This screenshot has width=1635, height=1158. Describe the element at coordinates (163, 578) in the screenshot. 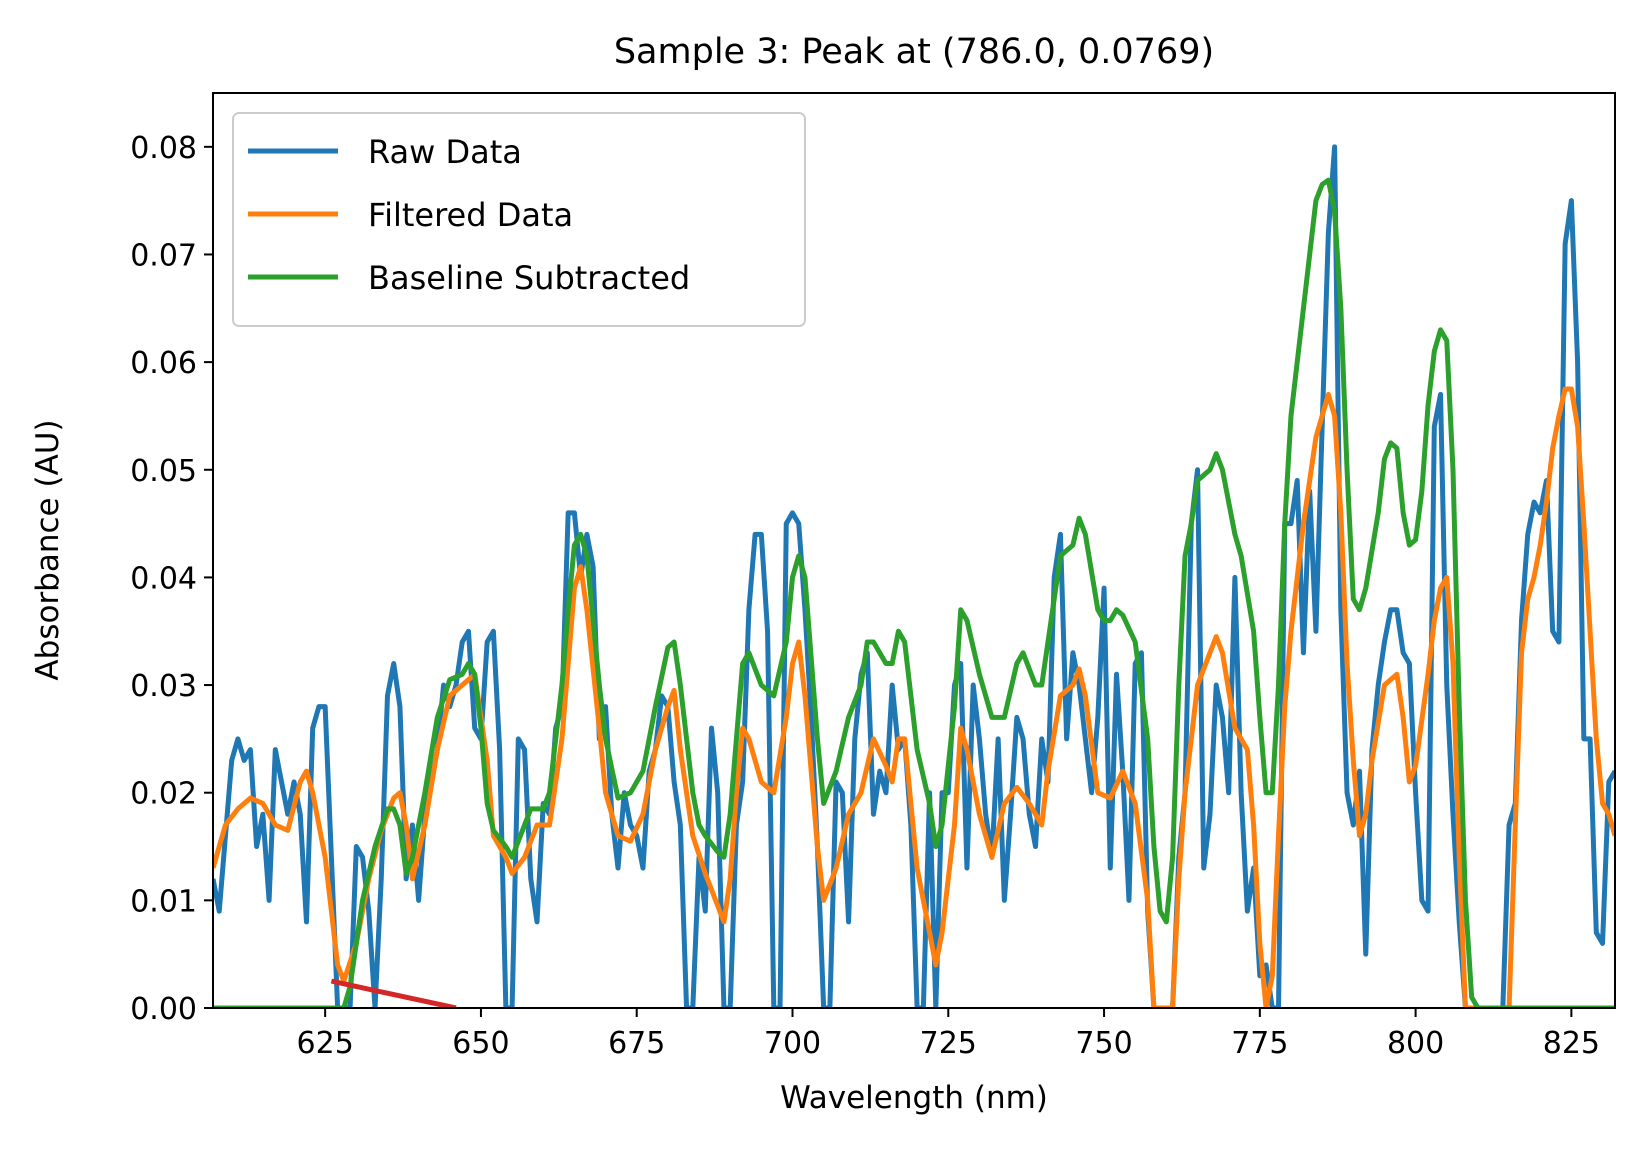

I see `y-tick-label: 0.04` at that location.